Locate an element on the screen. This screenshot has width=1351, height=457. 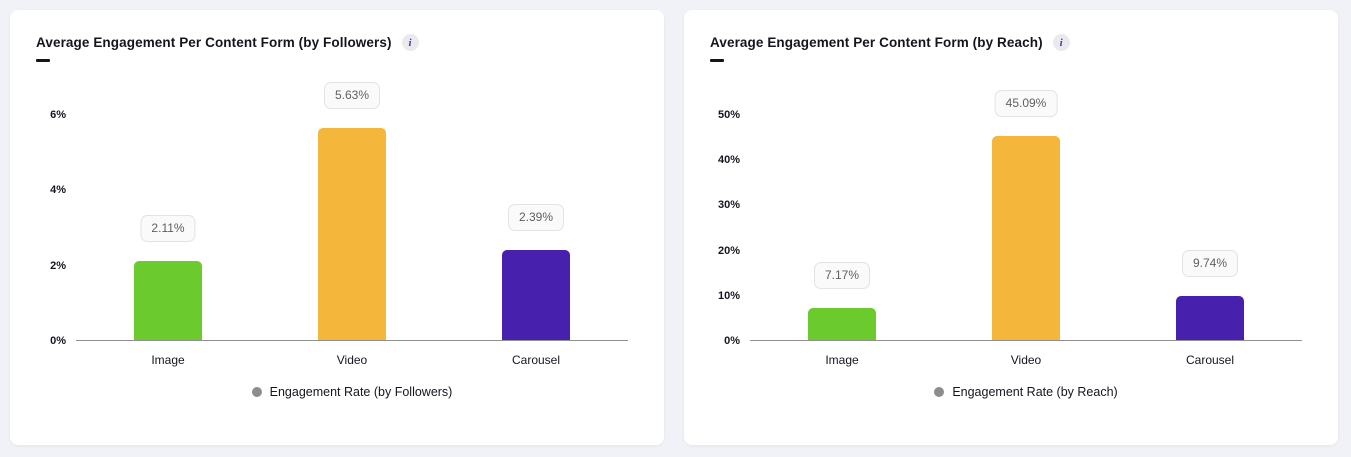
legend-item: Engagement Rate (by Reach) is located at coordinates (1026, 392).